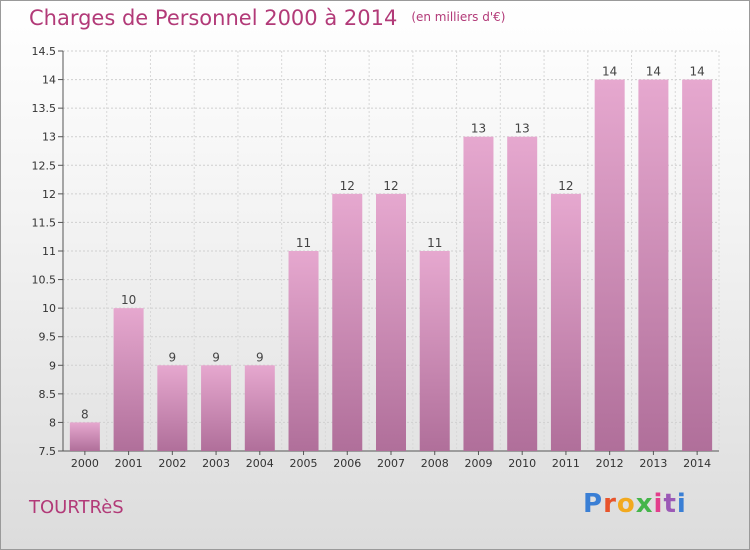 The height and width of the screenshot is (550, 750). Describe the element at coordinates (478, 463) in the screenshot. I see `x-tick-label: 2009` at that location.